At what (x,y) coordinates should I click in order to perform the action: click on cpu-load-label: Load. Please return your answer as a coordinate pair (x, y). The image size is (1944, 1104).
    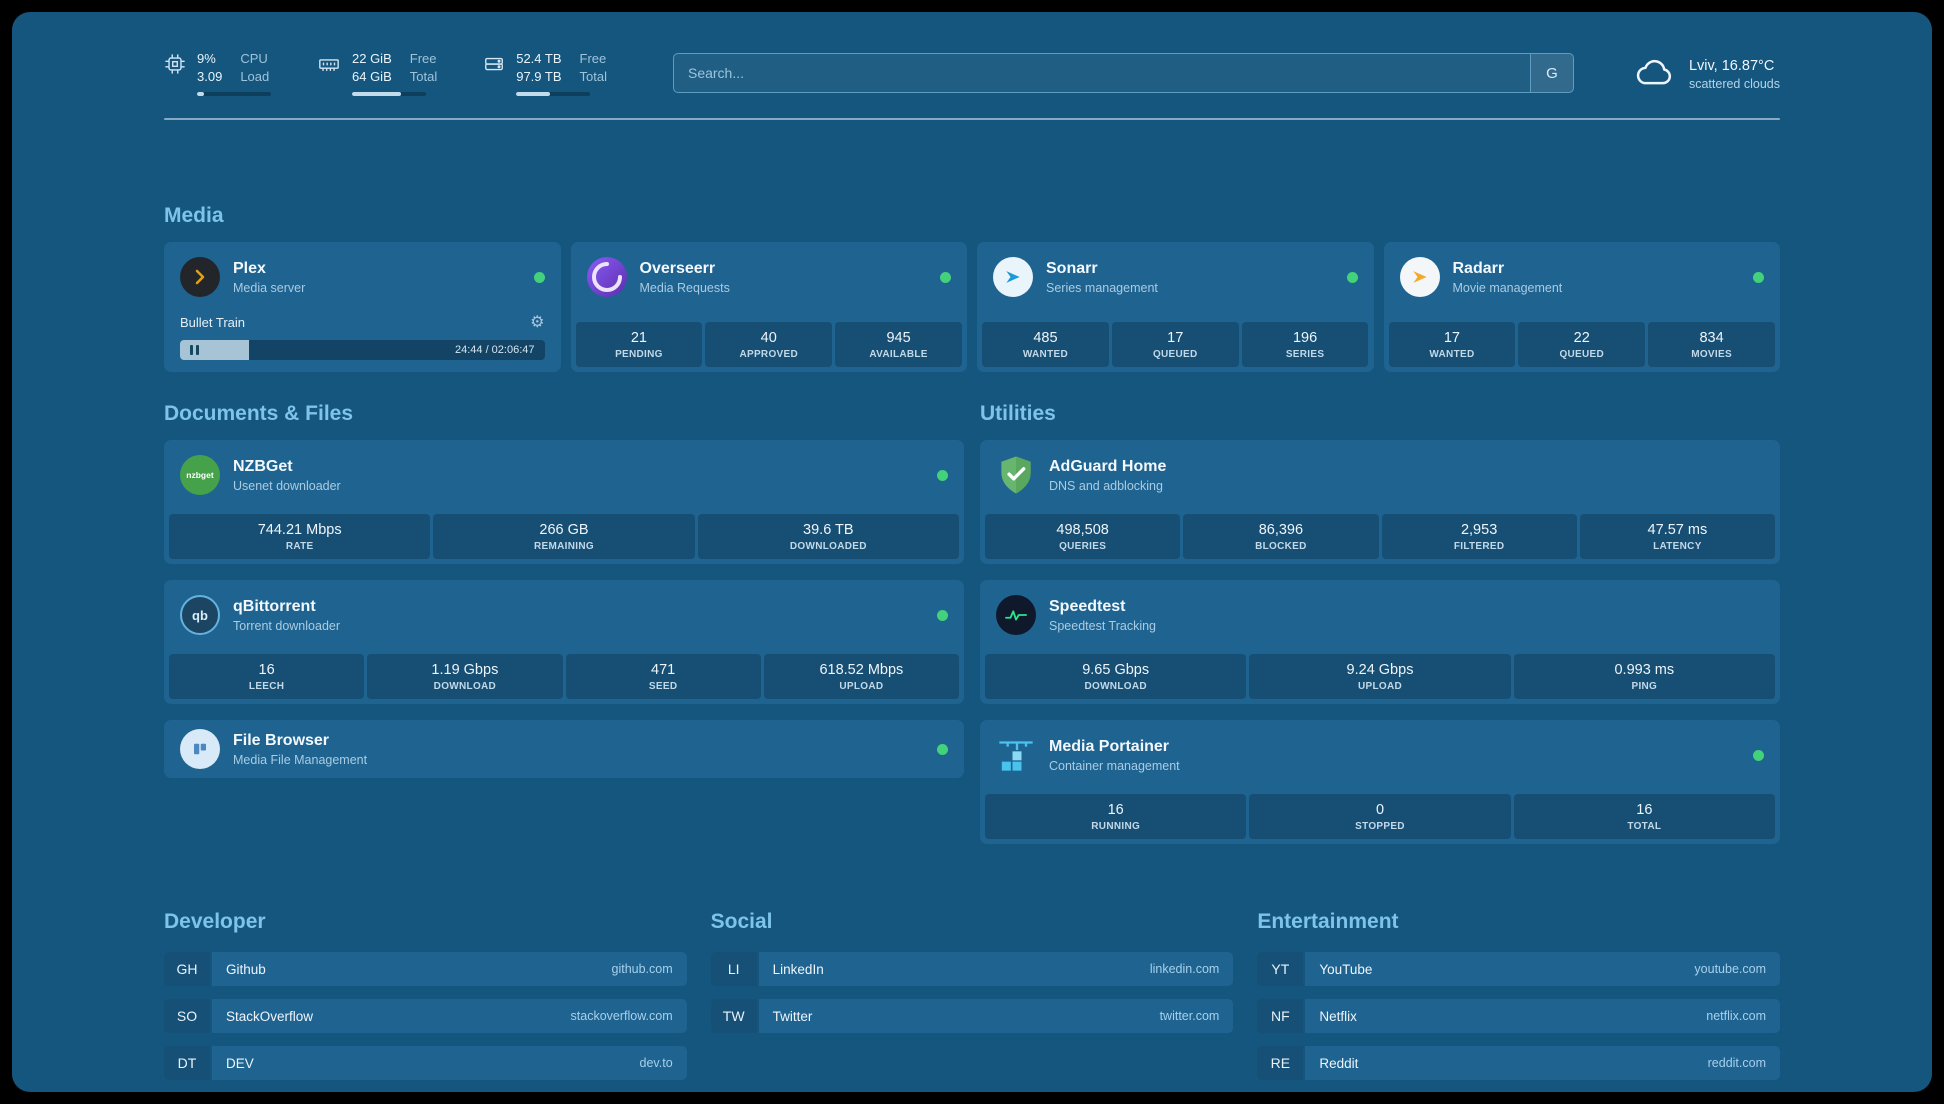
    Looking at the image, I should click on (255, 77).